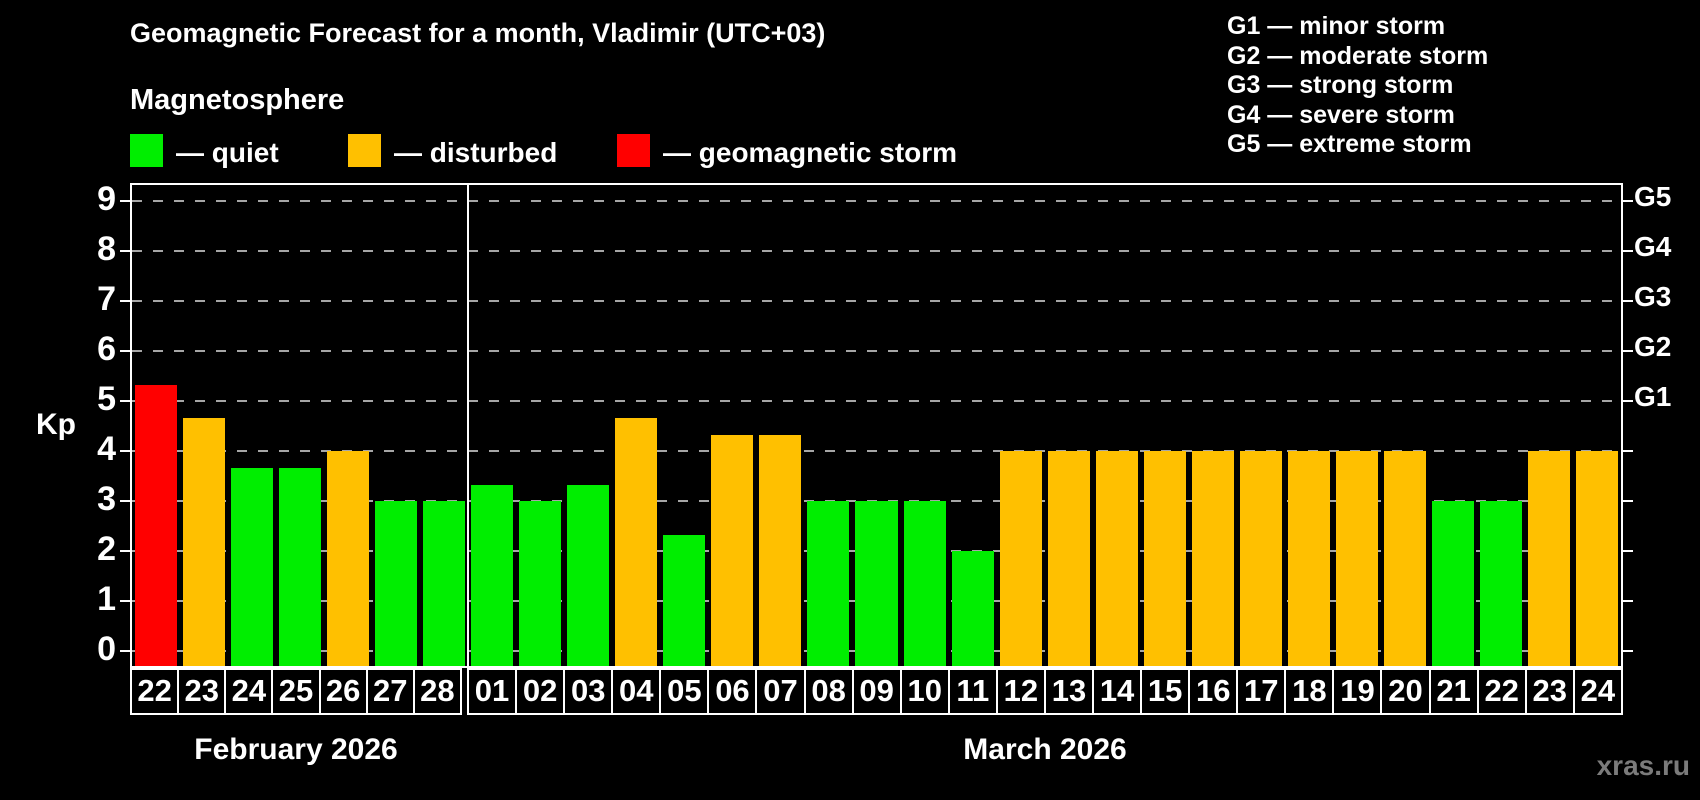 The image size is (1700, 800). I want to click on date-cell: 01, so click(493, 691).